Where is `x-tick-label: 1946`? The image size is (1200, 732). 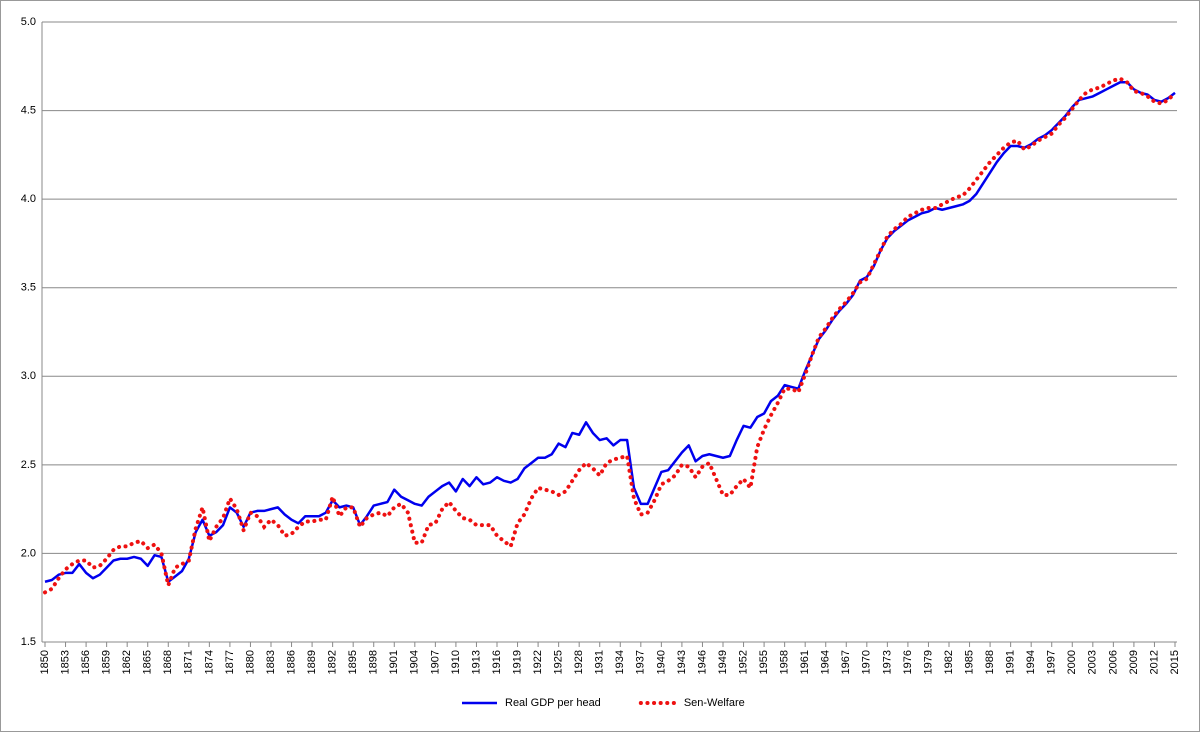 x-tick-label: 1946 is located at coordinates (702, 662).